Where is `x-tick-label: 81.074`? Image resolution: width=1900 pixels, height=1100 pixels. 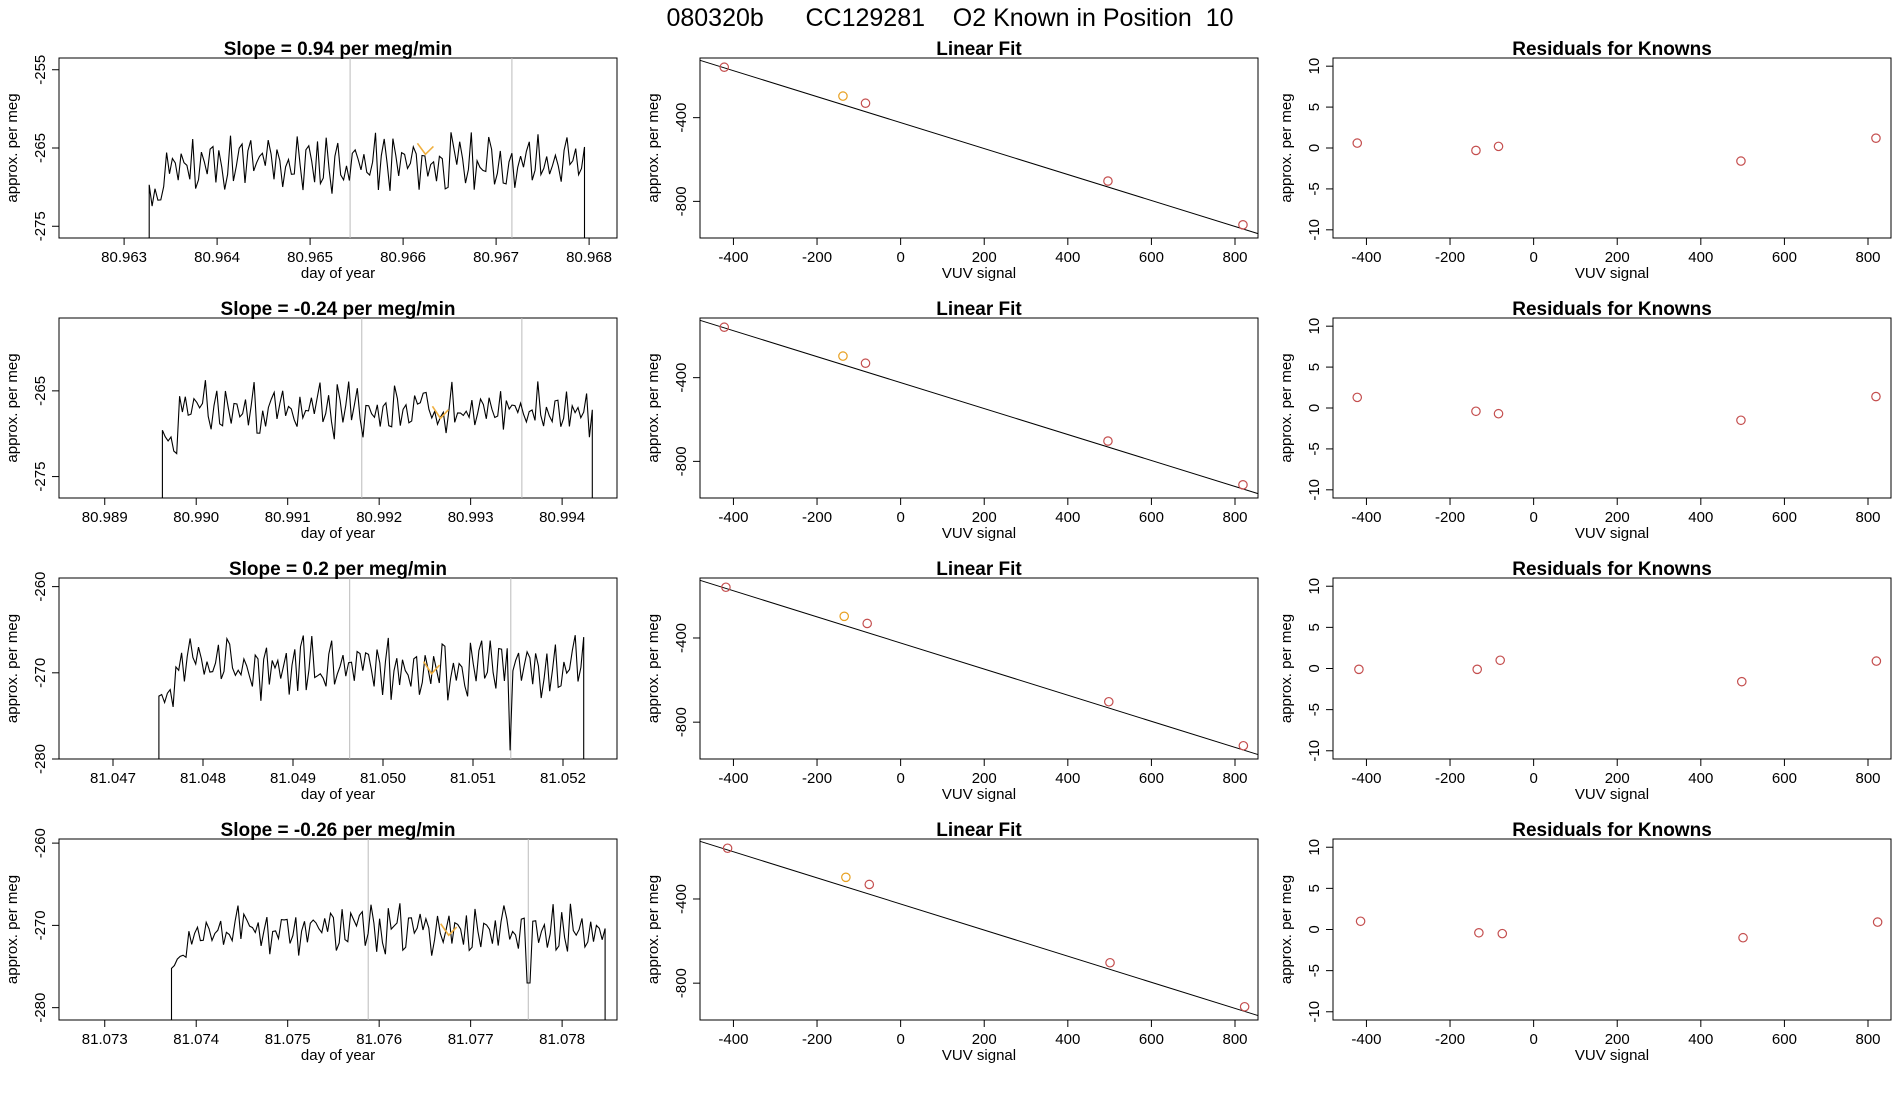
x-tick-label: 81.074 is located at coordinates (196, 1039).